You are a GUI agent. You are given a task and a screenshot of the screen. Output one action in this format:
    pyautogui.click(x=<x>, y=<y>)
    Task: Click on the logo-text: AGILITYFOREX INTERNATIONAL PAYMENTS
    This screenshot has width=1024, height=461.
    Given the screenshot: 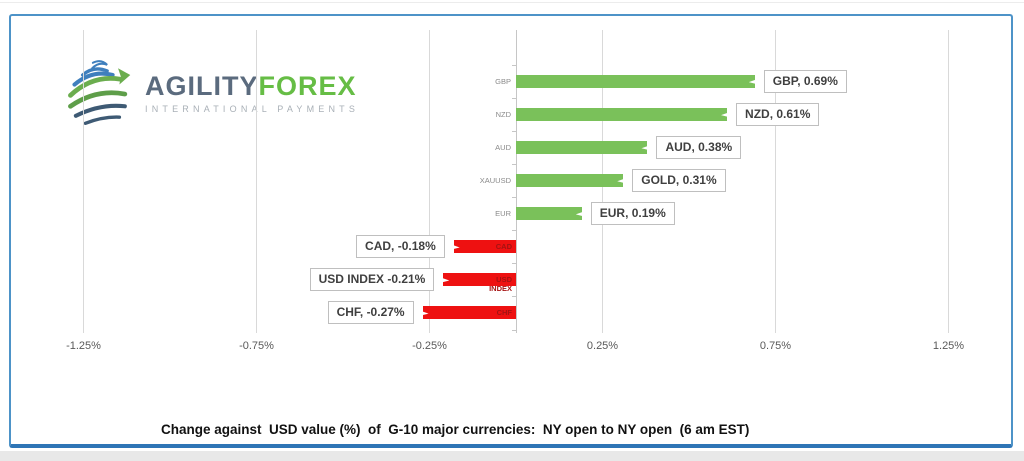 What is the action you would take?
    pyautogui.click(x=252, y=92)
    